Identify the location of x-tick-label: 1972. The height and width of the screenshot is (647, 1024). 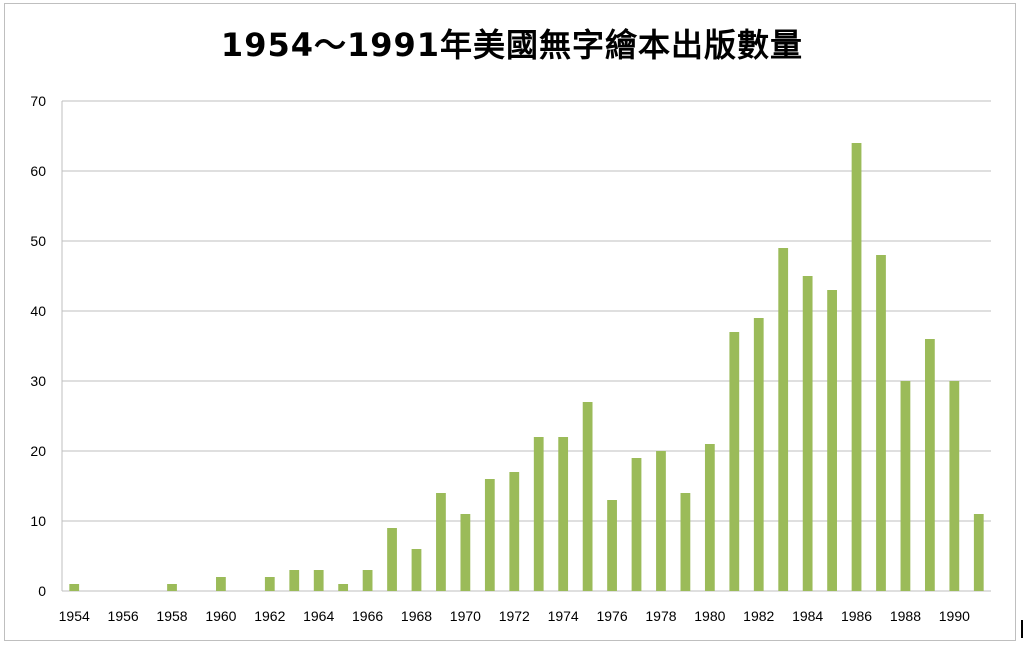
(514, 616).